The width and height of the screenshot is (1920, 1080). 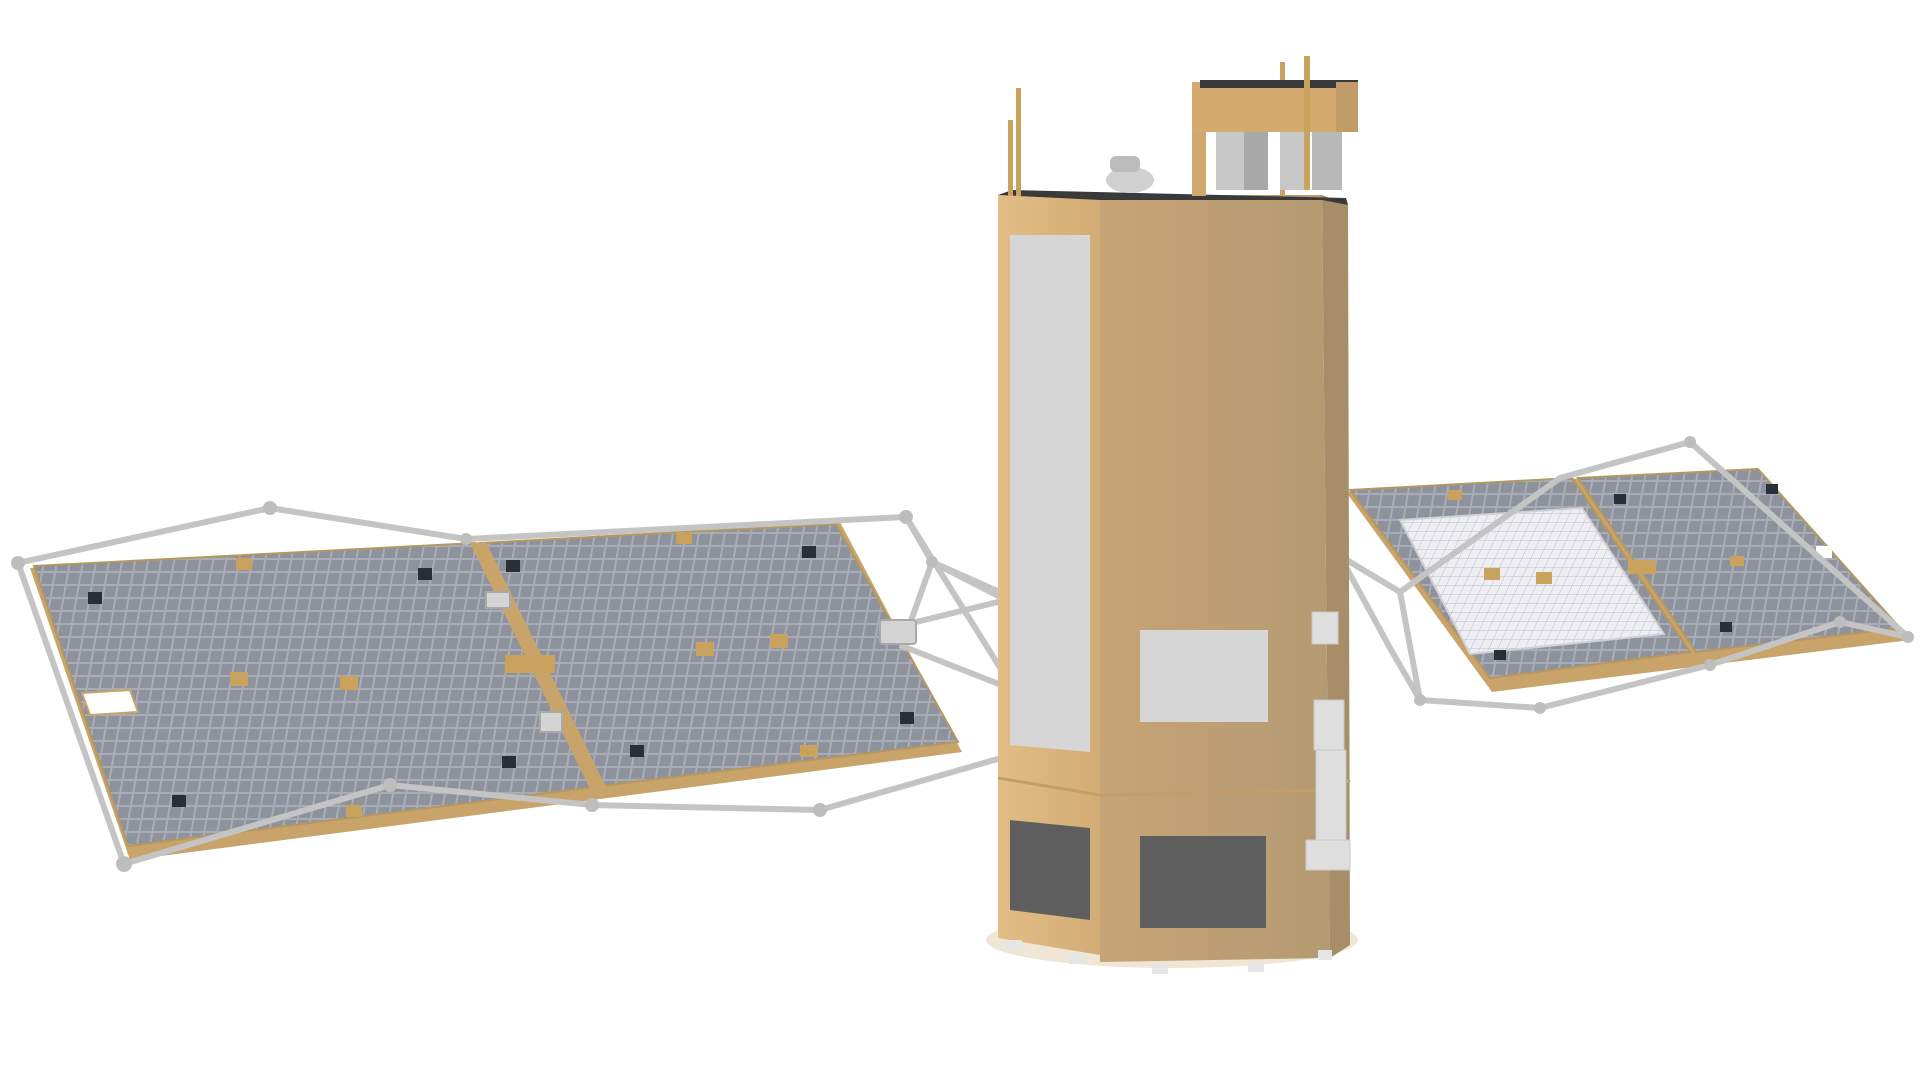 I want to click on right-solar-array, so click(x=1628, y=579).